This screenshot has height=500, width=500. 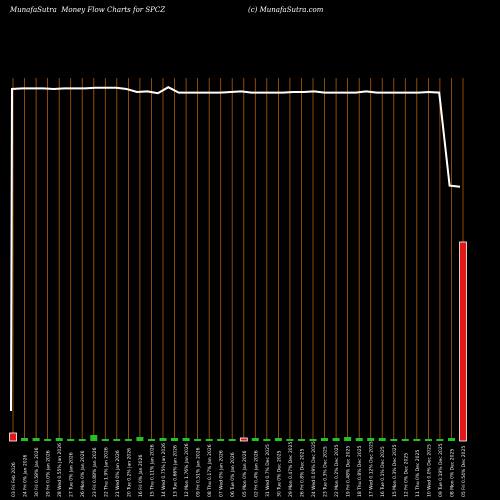 I want to click on x-tick-label: 07 Wed 0% Jan 2026, so click(x=222, y=473).